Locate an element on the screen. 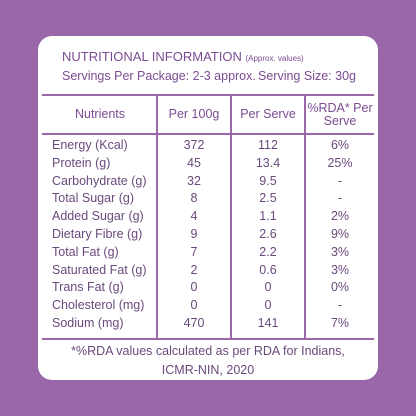  nutrient-value: 141 is located at coordinates (268, 323).